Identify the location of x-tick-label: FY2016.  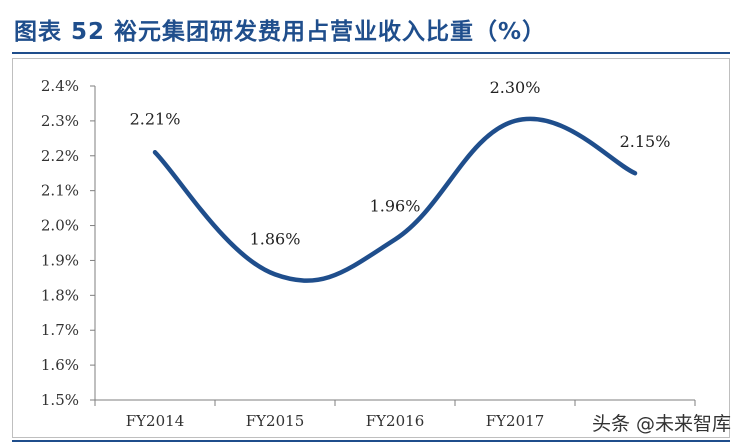
(395, 421).